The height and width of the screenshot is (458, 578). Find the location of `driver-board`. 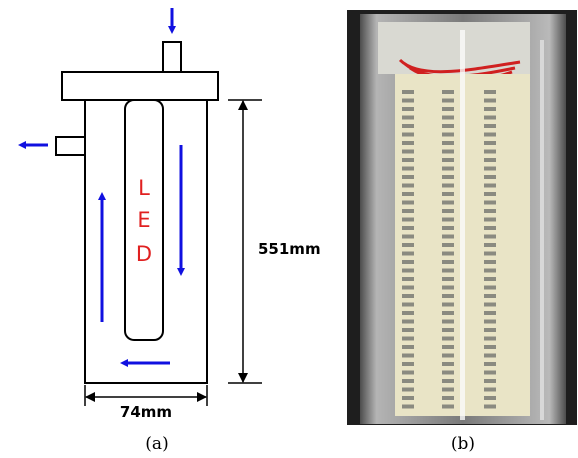

driver-board is located at coordinates (454, 48).